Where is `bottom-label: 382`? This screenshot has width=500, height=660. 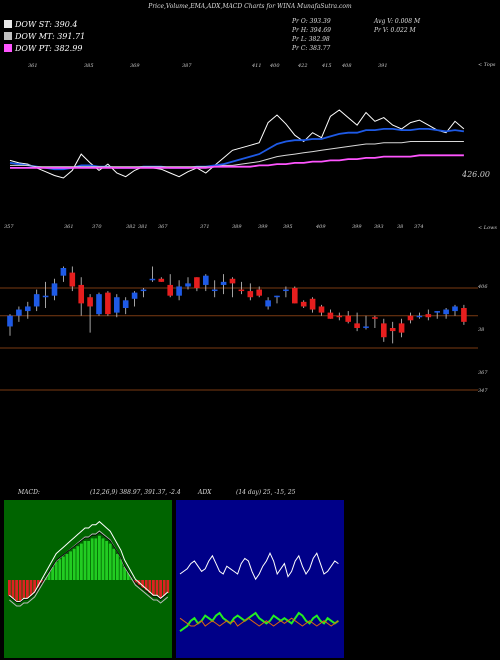 bottom-label: 382 is located at coordinates (131, 227).